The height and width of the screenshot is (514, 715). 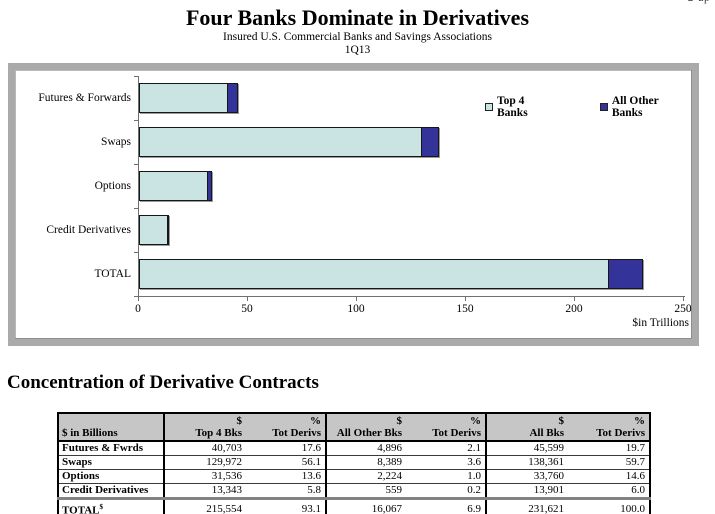 I want to click on page-corner-fragment: 2-up, so click(x=699, y=2).